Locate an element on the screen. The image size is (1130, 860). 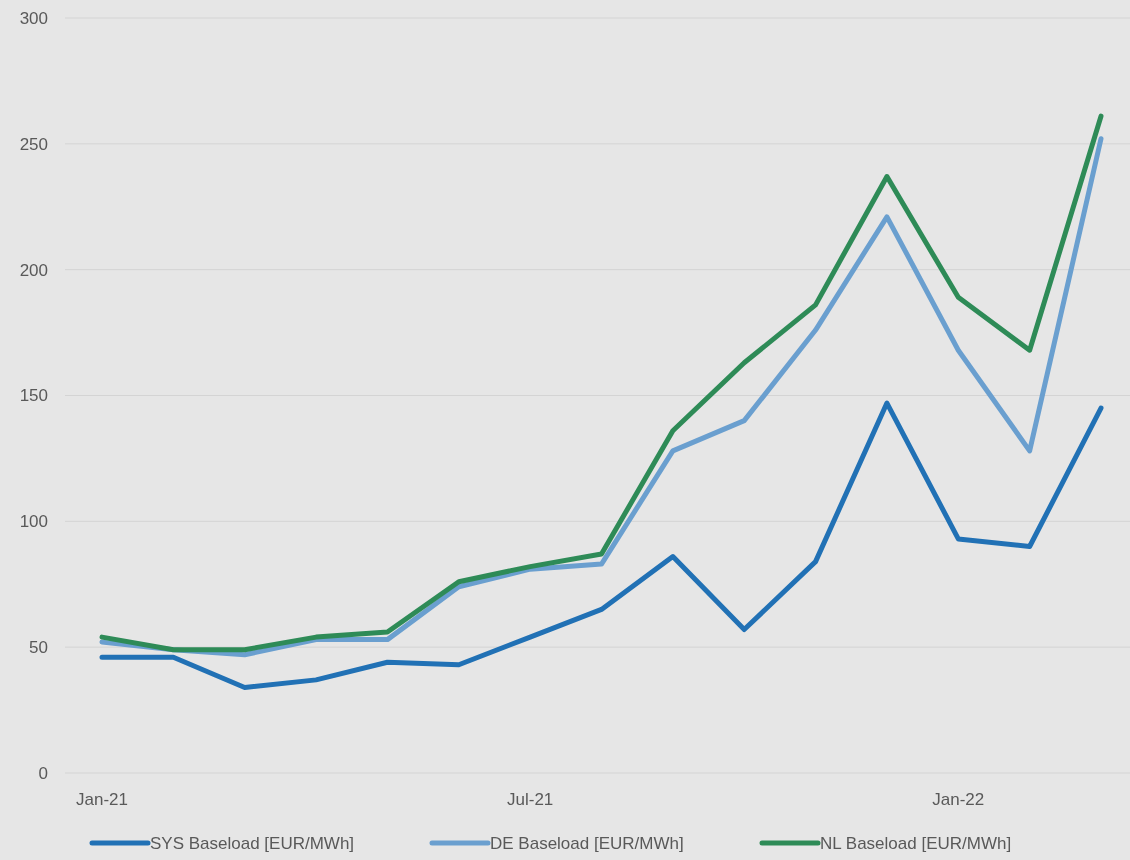
y-tick-label: 50 is located at coordinates (38, 648).